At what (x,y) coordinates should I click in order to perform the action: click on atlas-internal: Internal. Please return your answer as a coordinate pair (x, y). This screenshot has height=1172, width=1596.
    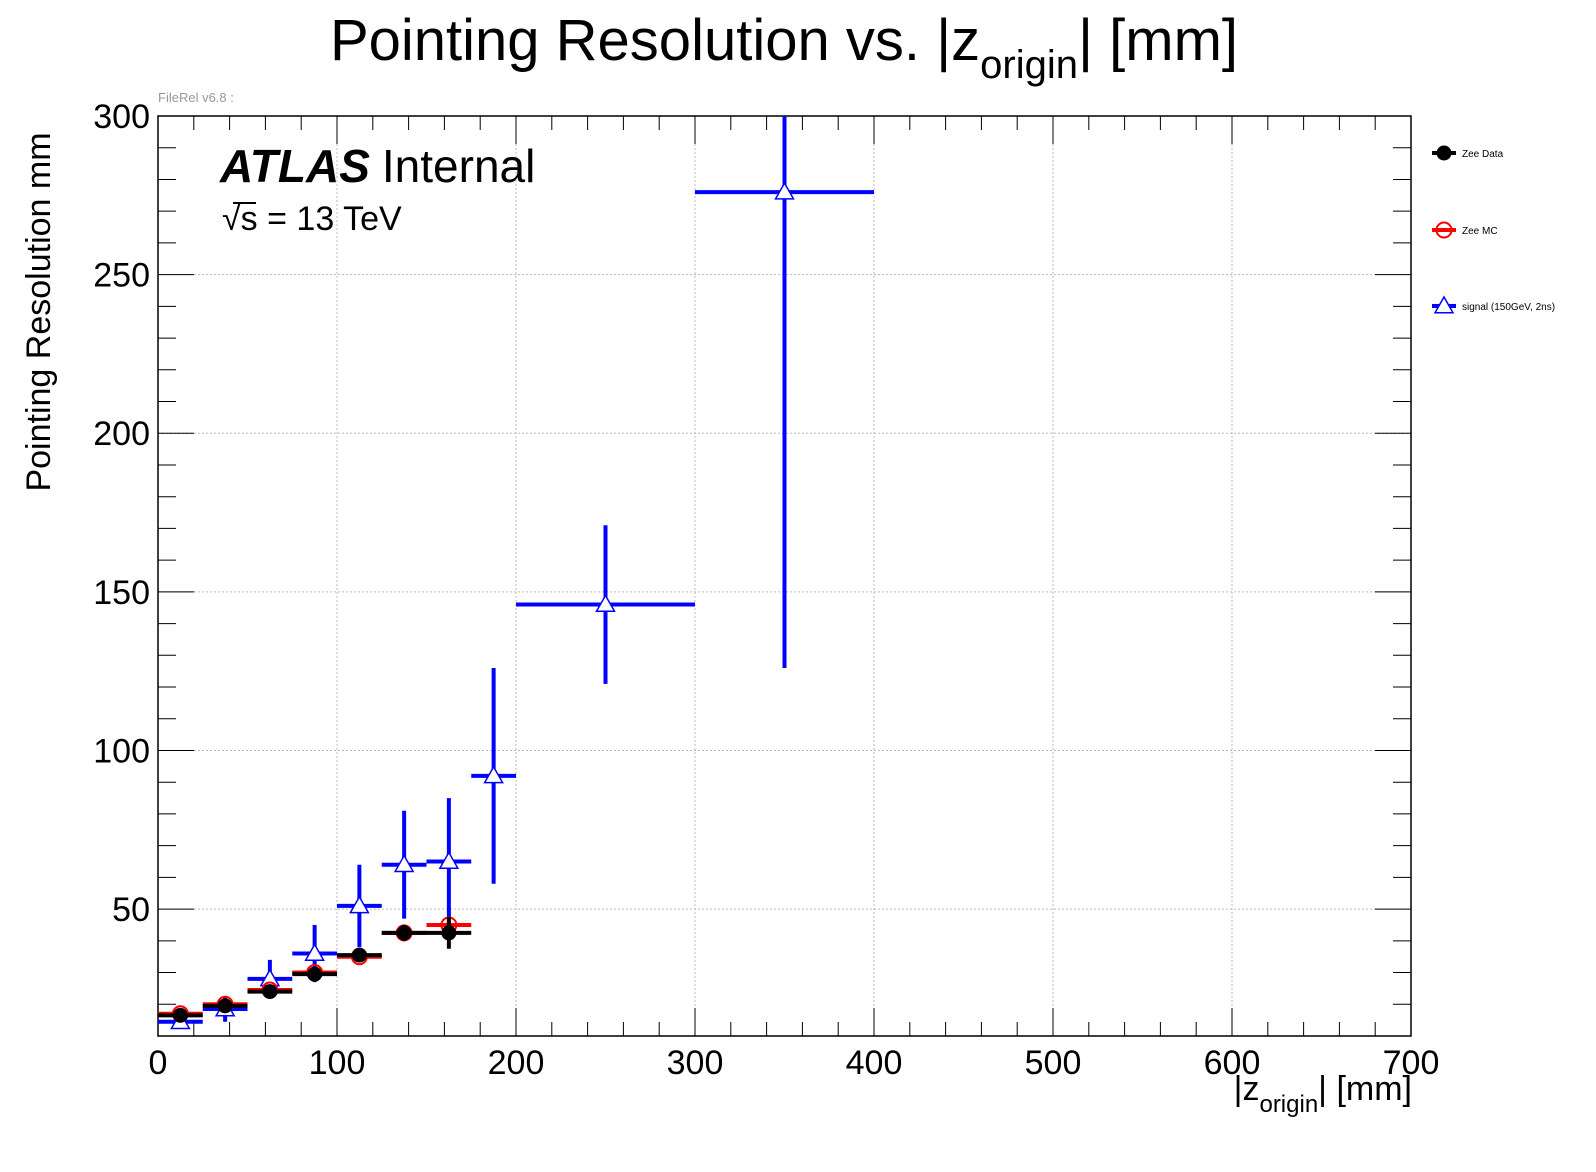
    Looking at the image, I should click on (458, 166).